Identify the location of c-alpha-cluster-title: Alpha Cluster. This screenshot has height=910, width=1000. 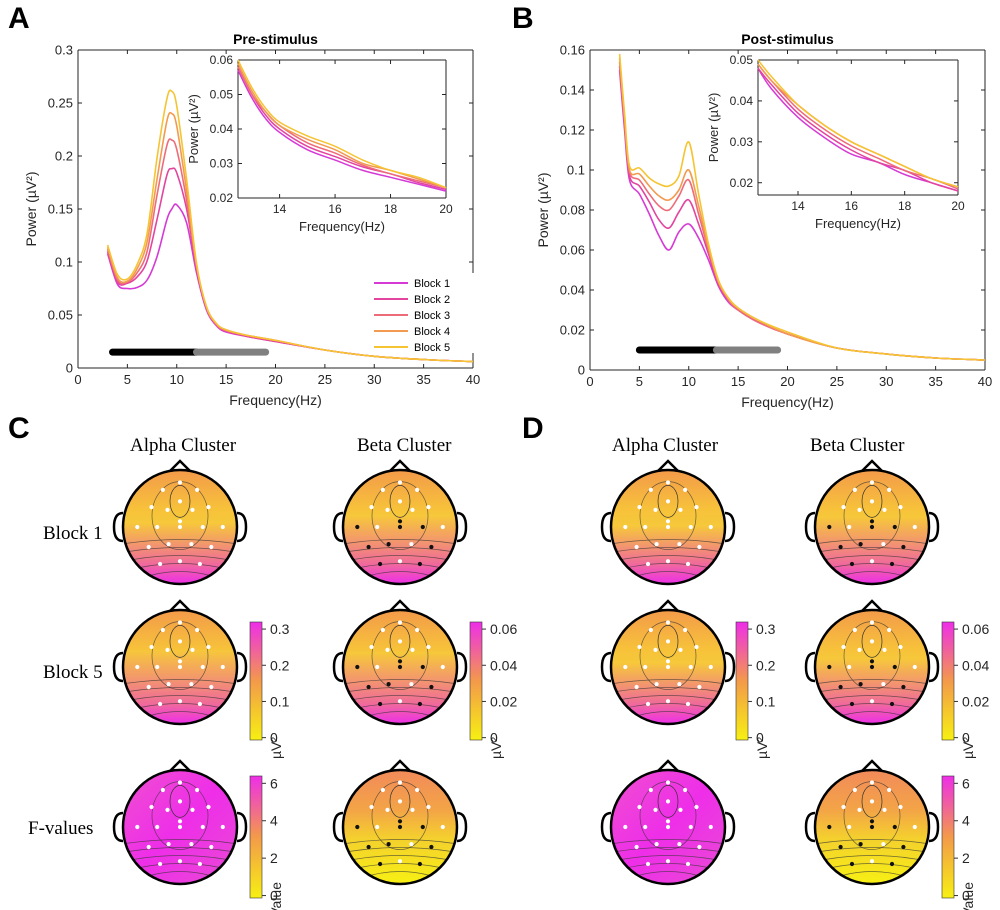
(183, 445).